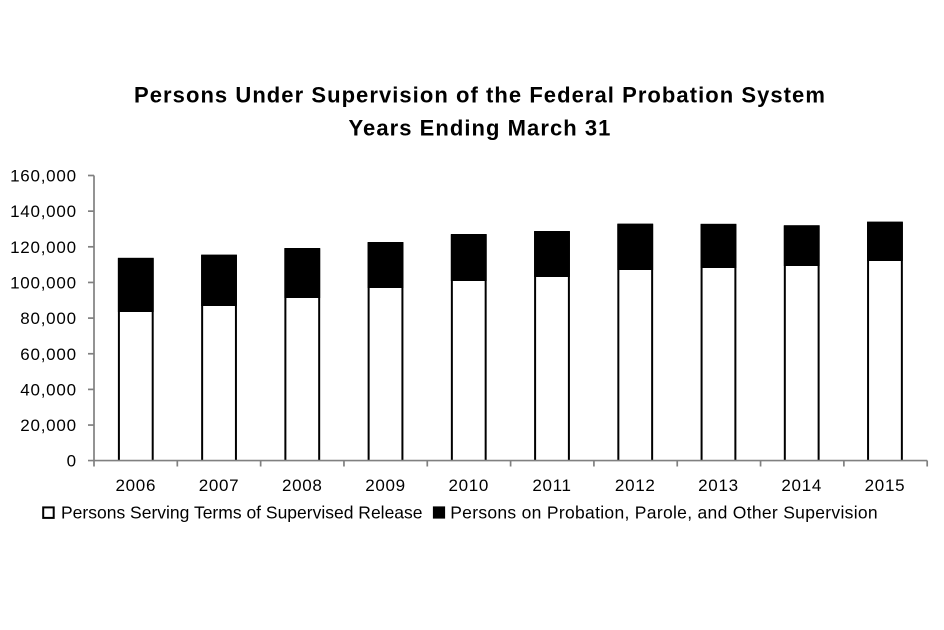 The image size is (944, 630). What do you see at coordinates (43, 282) in the screenshot?
I see `svg-text: 100,000` at bounding box center [43, 282].